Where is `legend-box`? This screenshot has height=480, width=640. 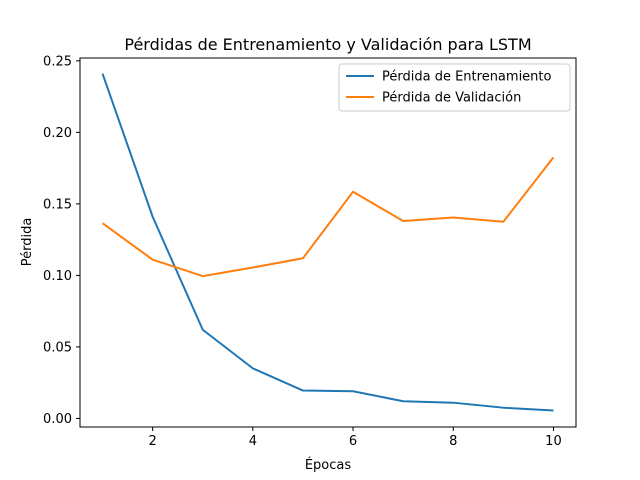
legend-box is located at coordinates (454, 87).